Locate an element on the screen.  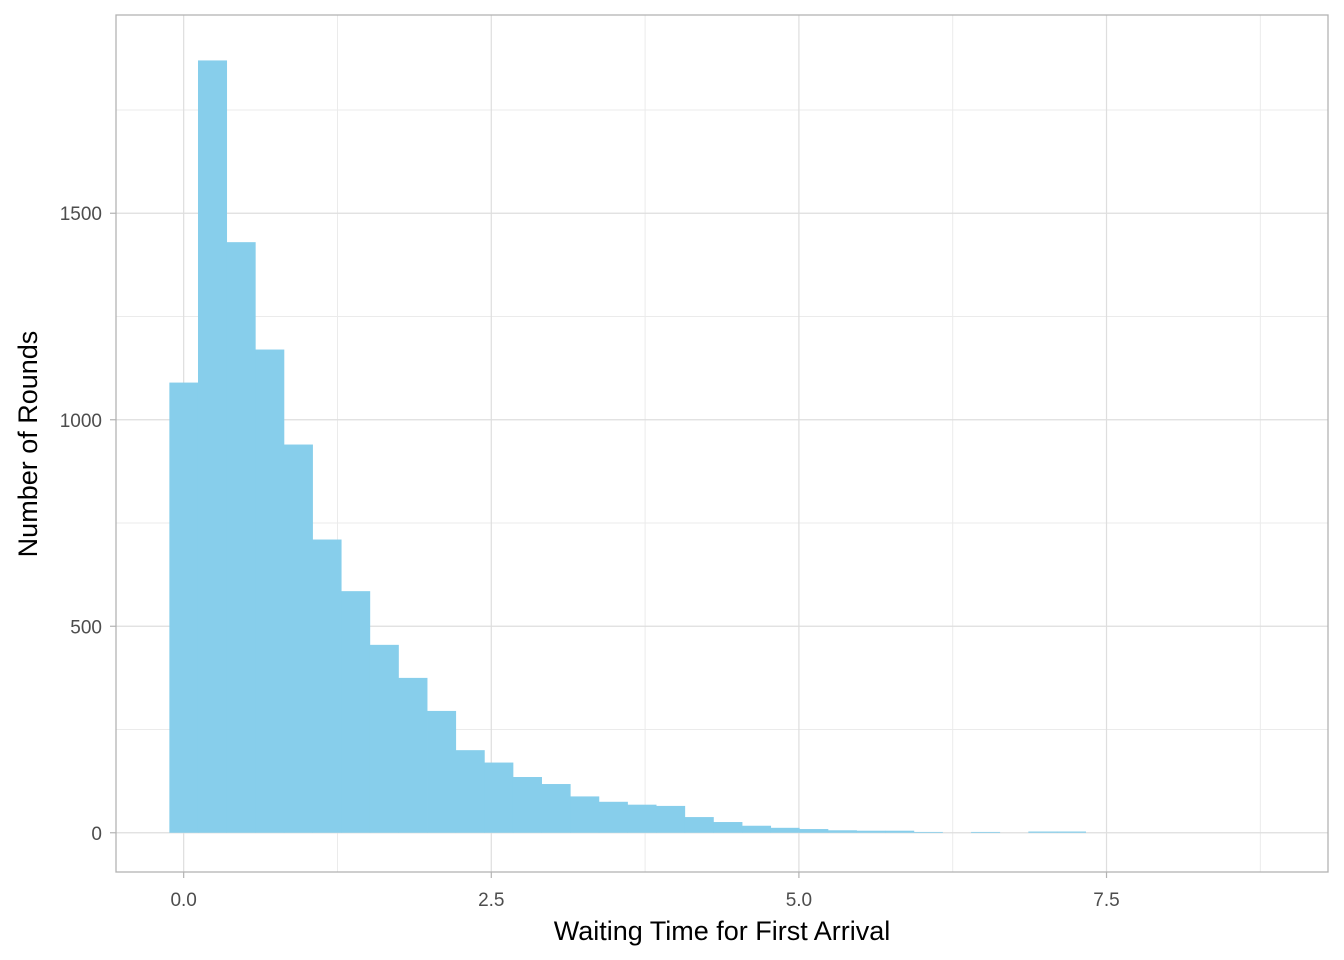
y-tick-label: 0 is located at coordinates (96, 834).